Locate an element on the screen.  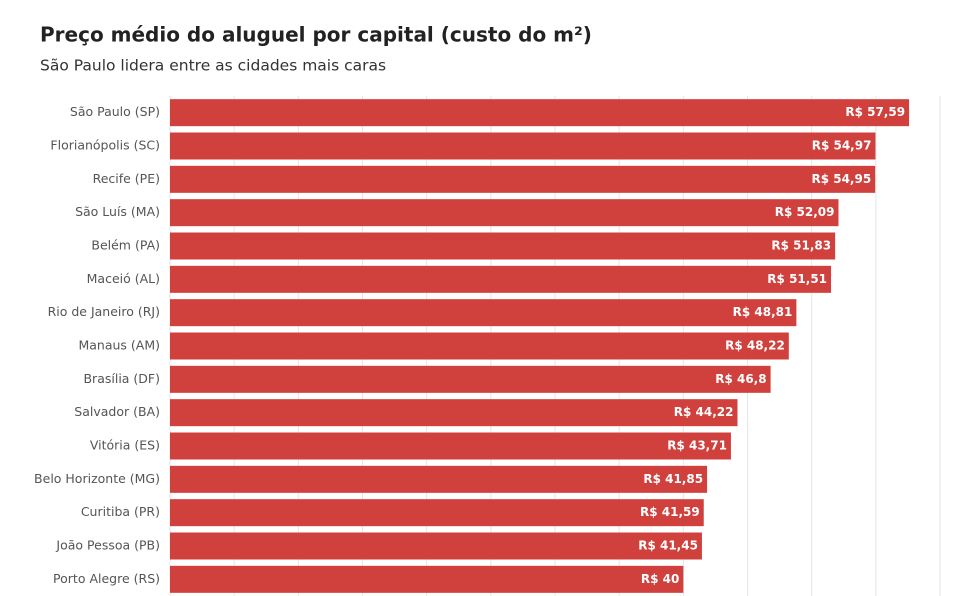
value-label: R$ 54,97 is located at coordinates (842, 146).